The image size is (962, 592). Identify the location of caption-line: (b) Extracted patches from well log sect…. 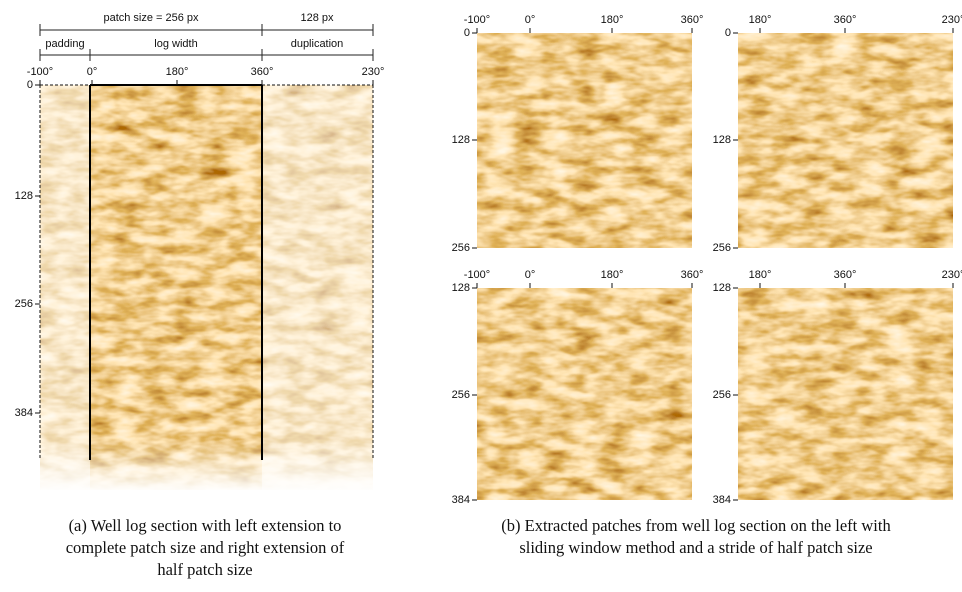
(696, 525).